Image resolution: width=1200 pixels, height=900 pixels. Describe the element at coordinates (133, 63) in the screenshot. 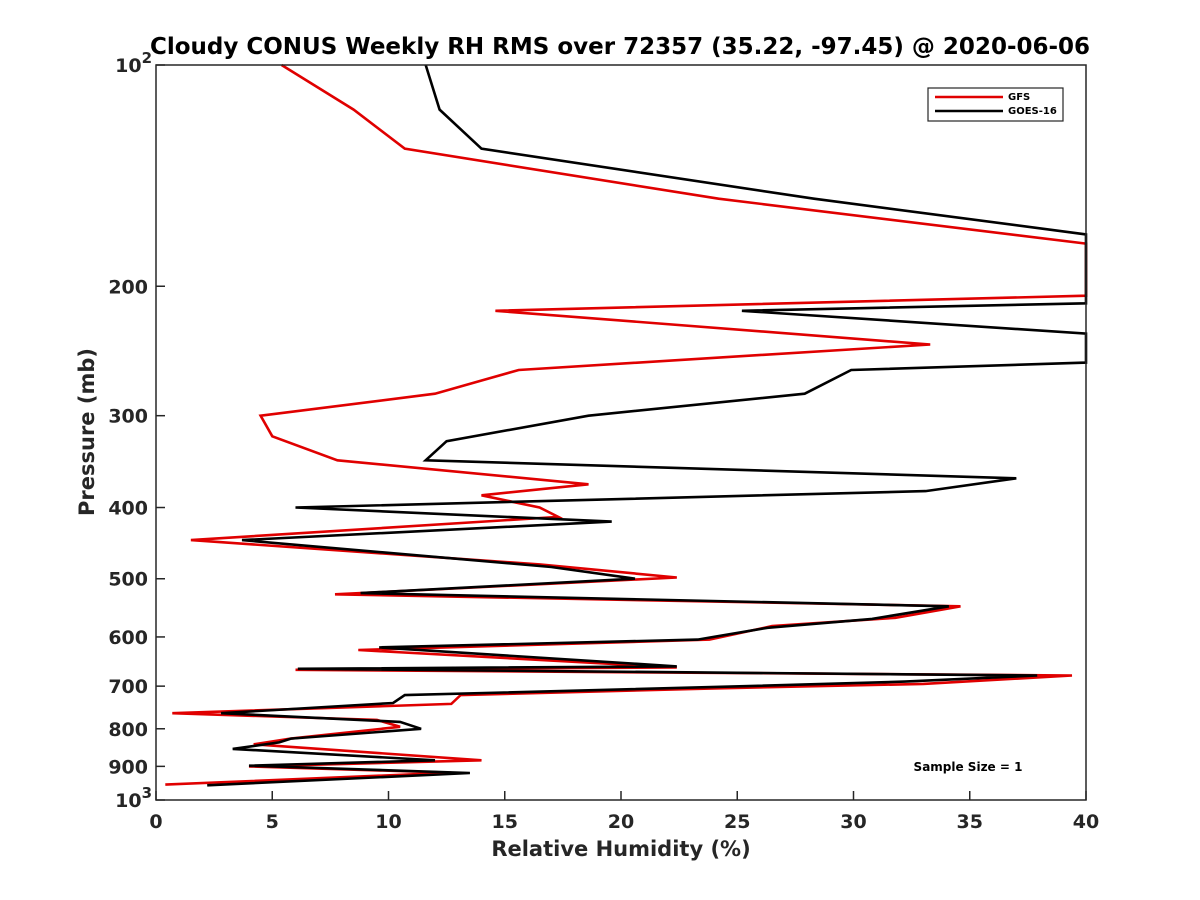

I see `y-tick-label: 10²` at that location.